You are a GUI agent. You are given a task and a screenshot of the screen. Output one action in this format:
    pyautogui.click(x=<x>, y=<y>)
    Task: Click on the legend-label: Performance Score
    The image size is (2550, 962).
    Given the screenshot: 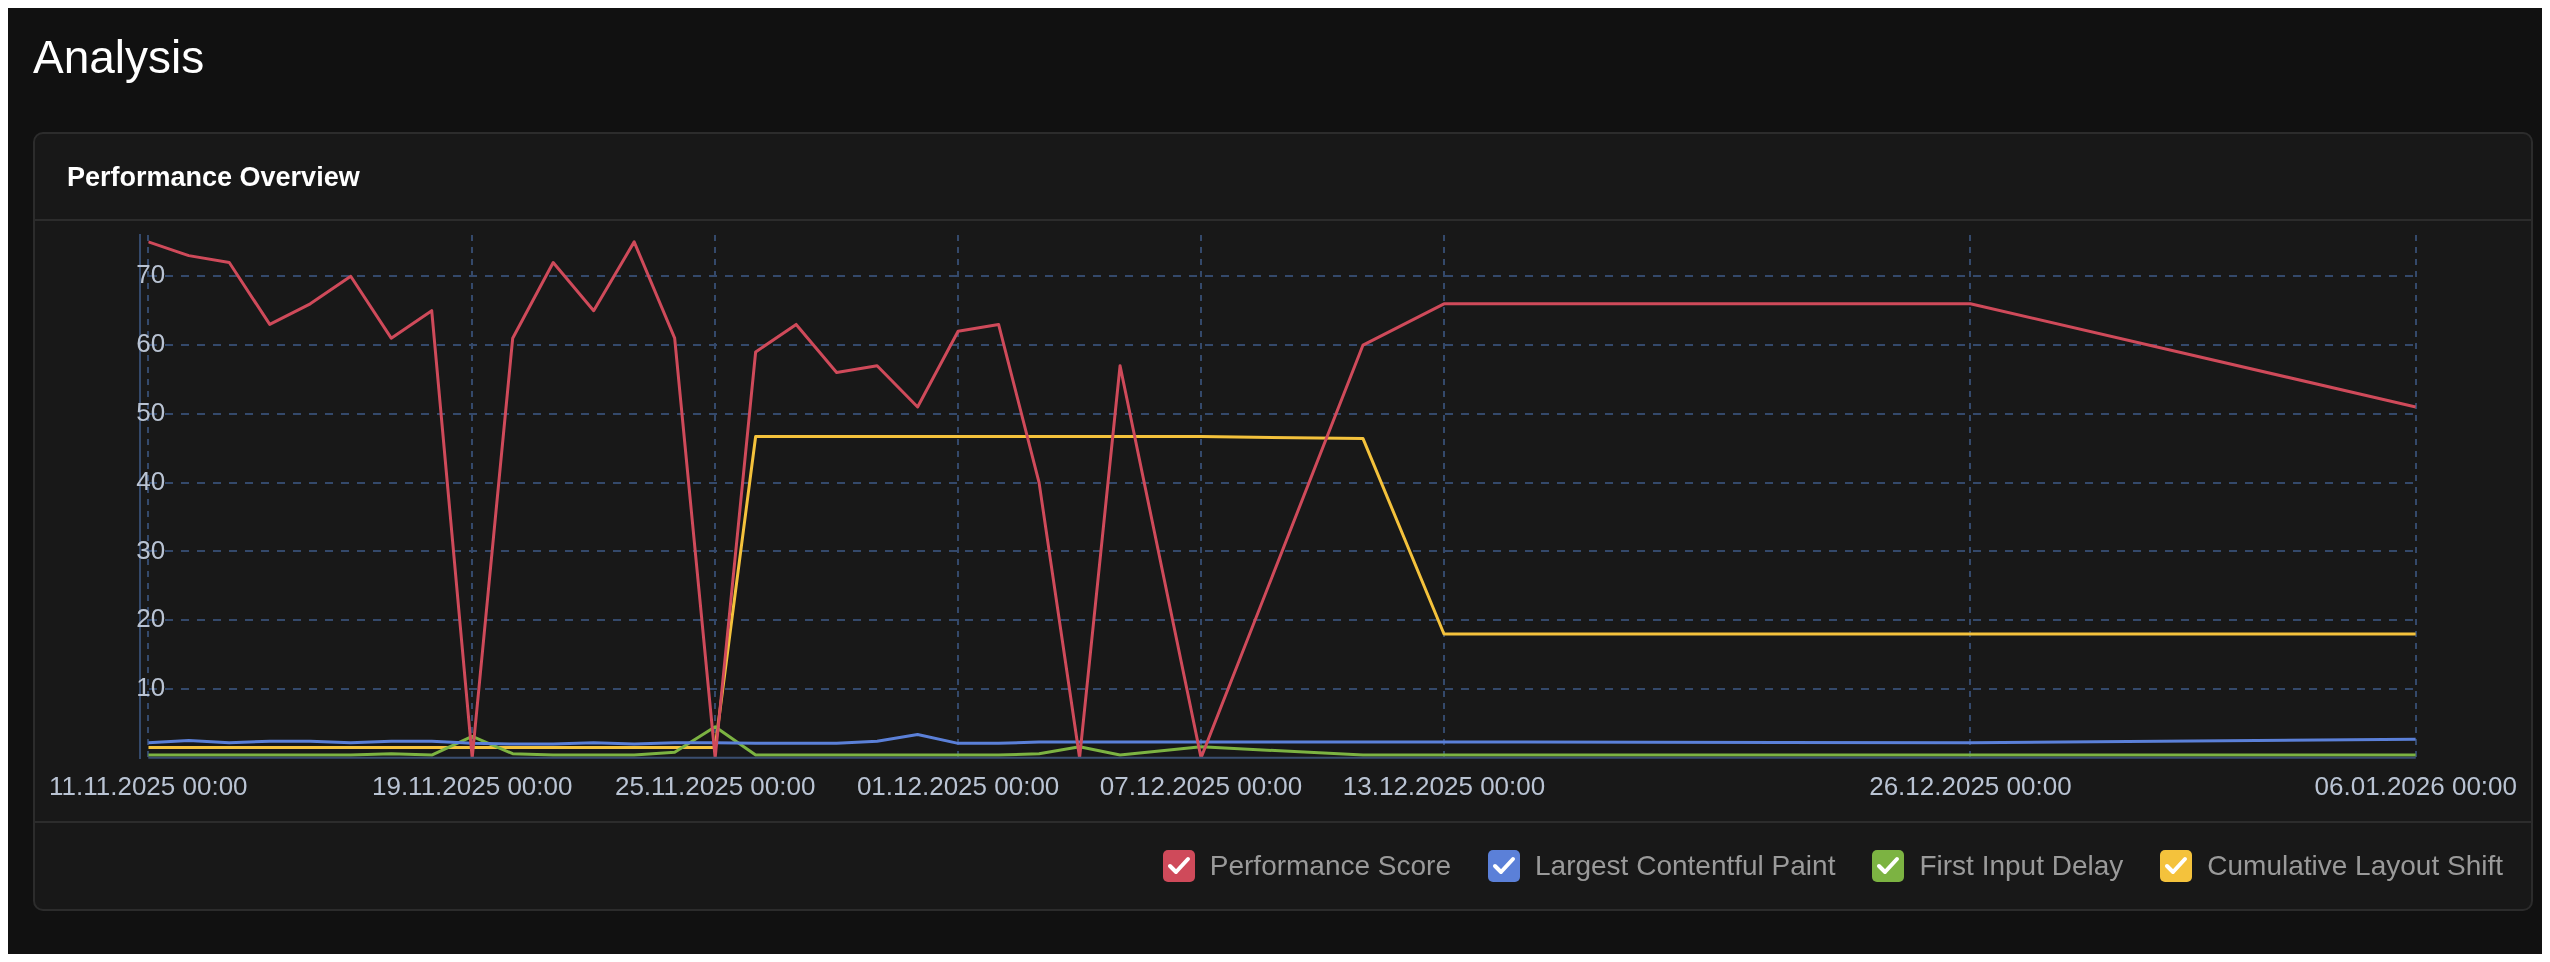 What is the action you would take?
    pyautogui.click(x=1330, y=866)
    